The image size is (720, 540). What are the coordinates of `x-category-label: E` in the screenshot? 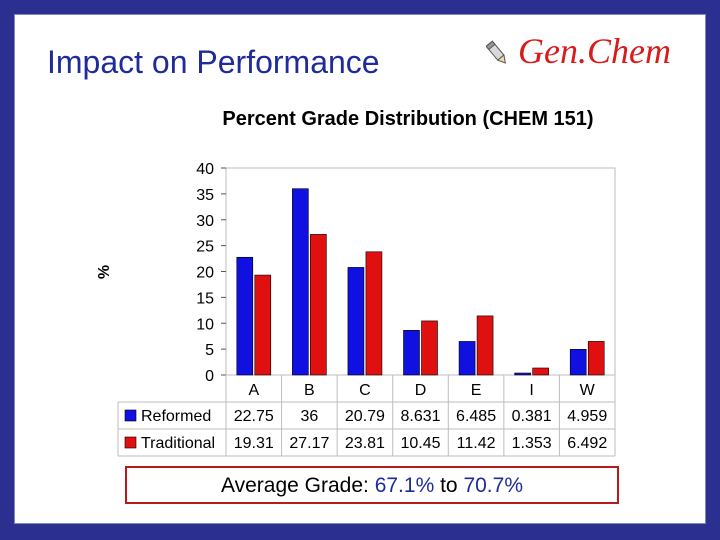 It's located at (476, 390).